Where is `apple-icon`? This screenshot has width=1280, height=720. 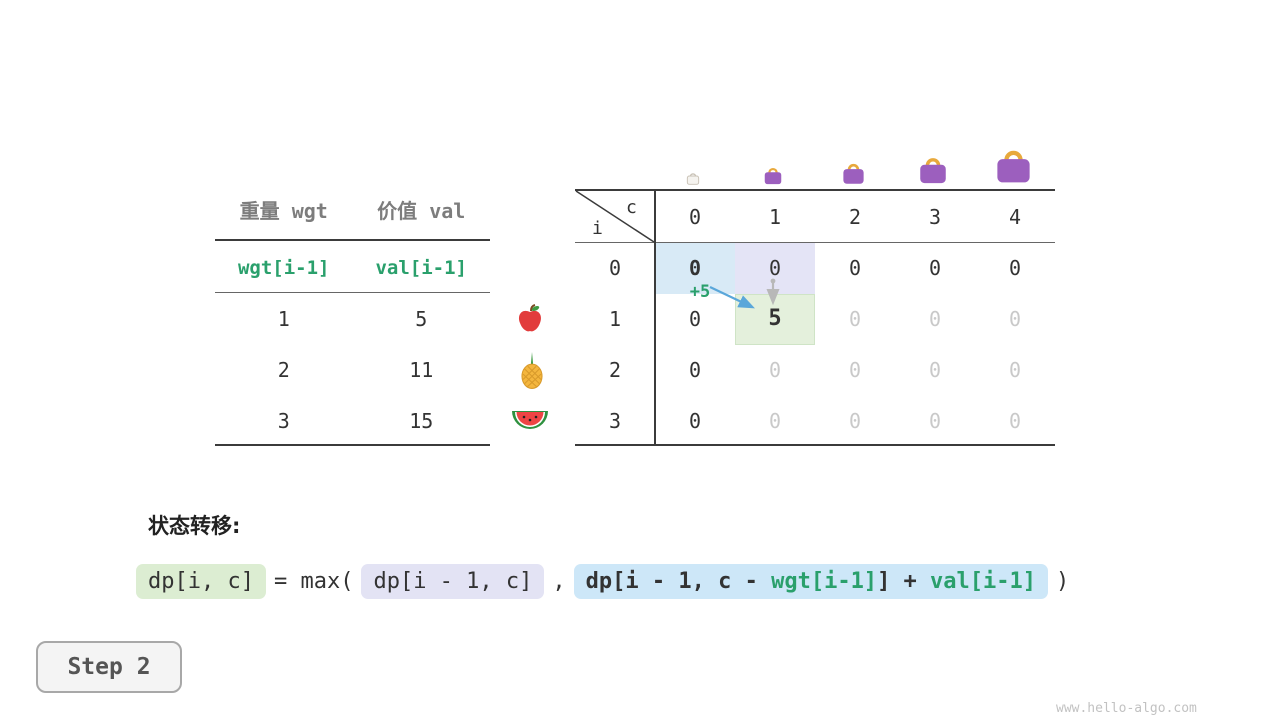 apple-icon is located at coordinates (530, 320).